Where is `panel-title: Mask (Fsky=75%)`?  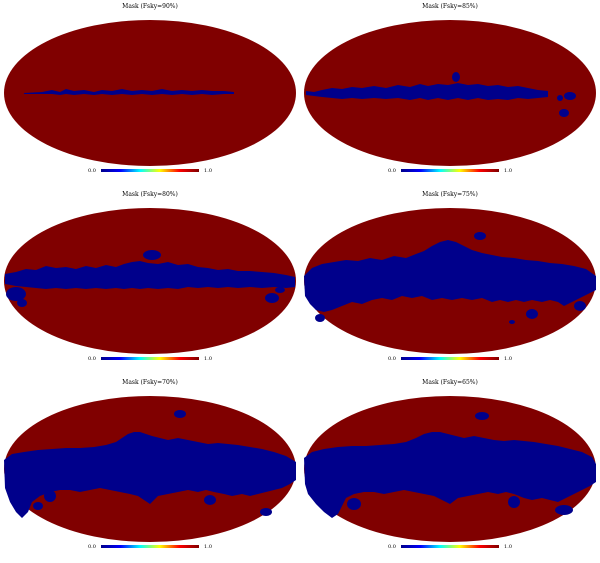
panel-title: Mask (Fsky=75%) is located at coordinates (450, 194).